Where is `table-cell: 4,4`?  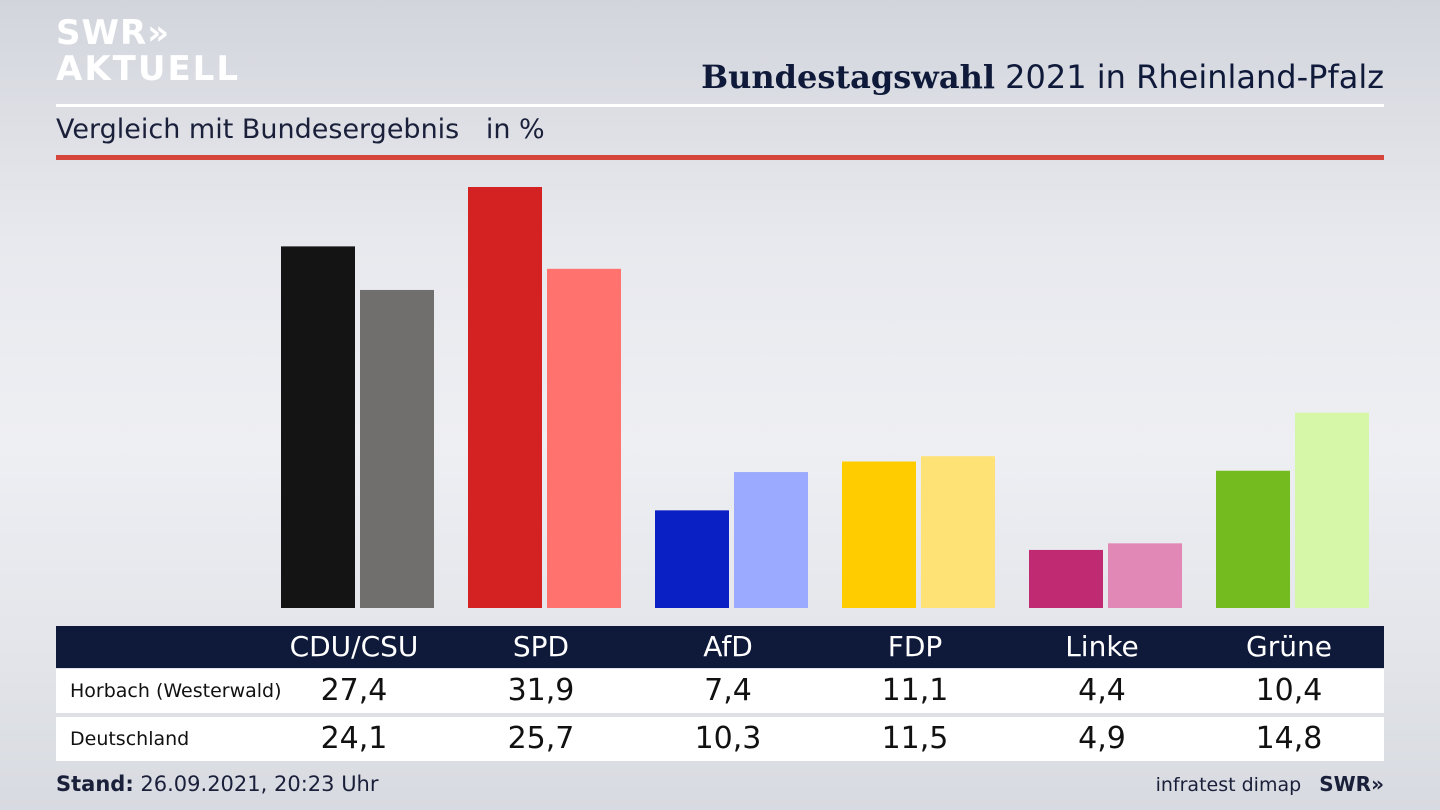
table-cell: 4,4 is located at coordinates (1102, 690).